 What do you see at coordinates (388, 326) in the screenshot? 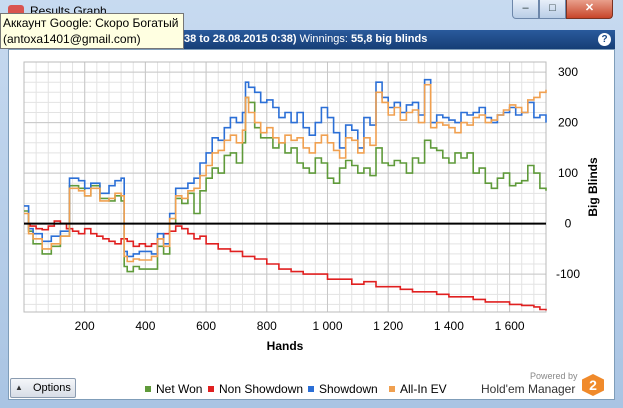
I see `x-tick-label: 1 200` at bounding box center [388, 326].